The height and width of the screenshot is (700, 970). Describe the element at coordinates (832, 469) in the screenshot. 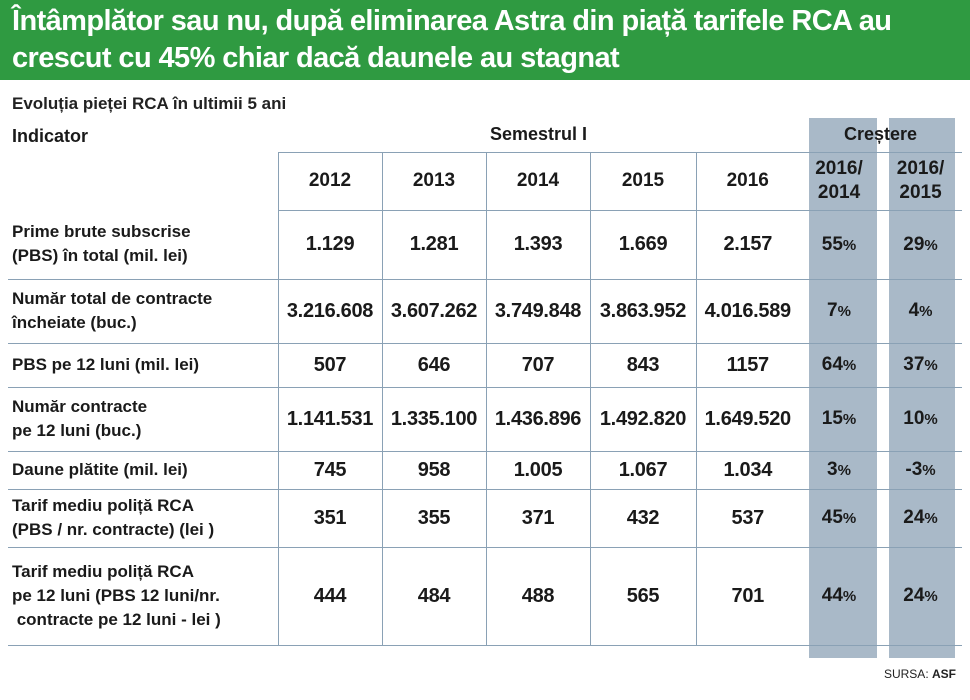

I see `growth-number: 3` at that location.